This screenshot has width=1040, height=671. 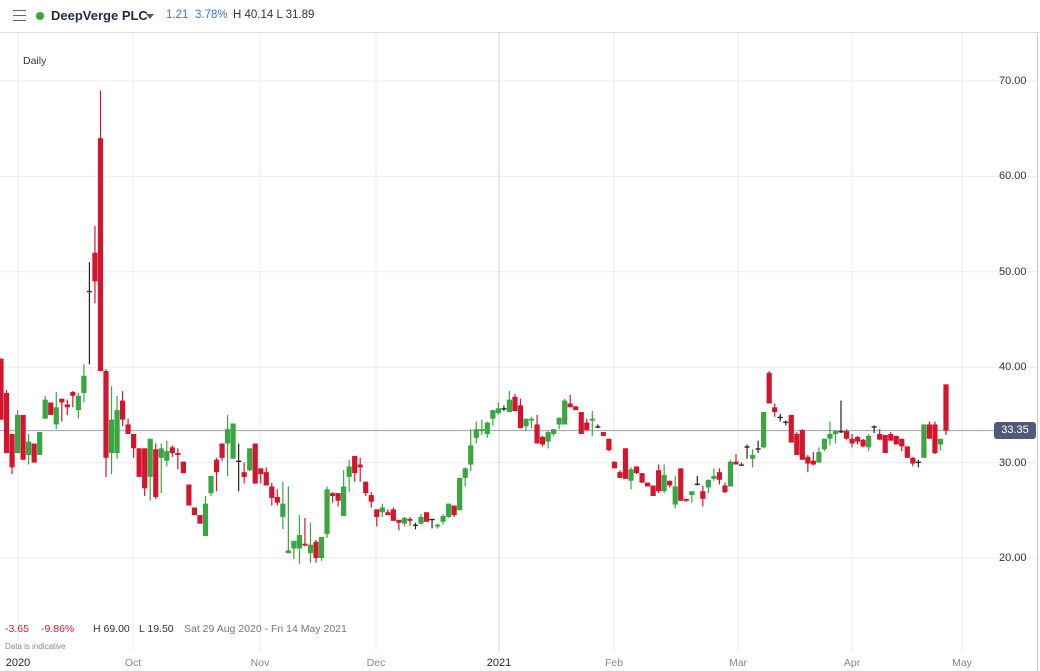 What do you see at coordinates (18, 663) in the screenshot?
I see `x-axis-label: 2020` at bounding box center [18, 663].